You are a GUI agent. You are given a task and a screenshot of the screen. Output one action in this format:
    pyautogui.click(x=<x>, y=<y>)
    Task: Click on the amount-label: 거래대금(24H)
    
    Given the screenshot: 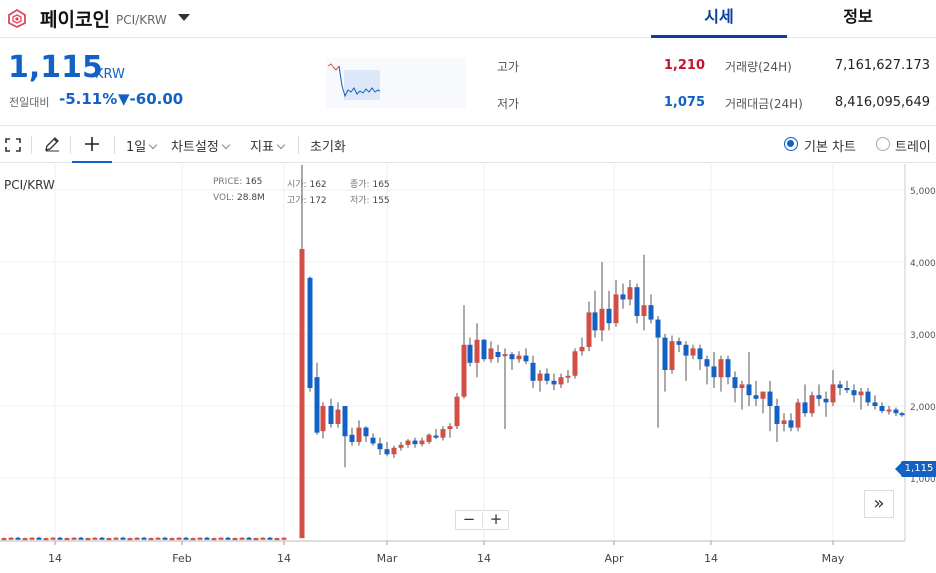 What is the action you would take?
    pyautogui.click(x=764, y=104)
    